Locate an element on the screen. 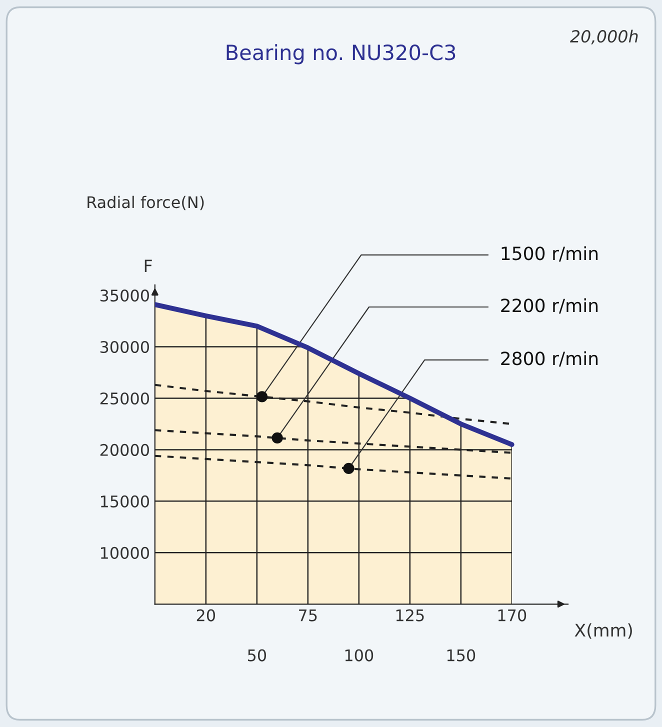  x-tick-label: 150 is located at coordinates (461, 655).